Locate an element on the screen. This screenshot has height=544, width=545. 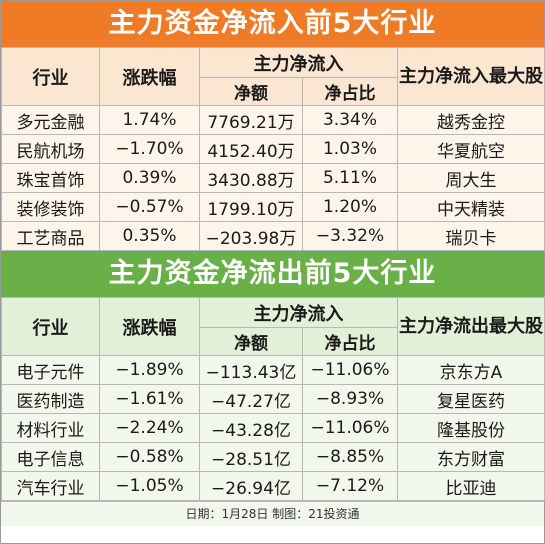
cell-top-stock: 华夏航空 is located at coordinates (471, 149).